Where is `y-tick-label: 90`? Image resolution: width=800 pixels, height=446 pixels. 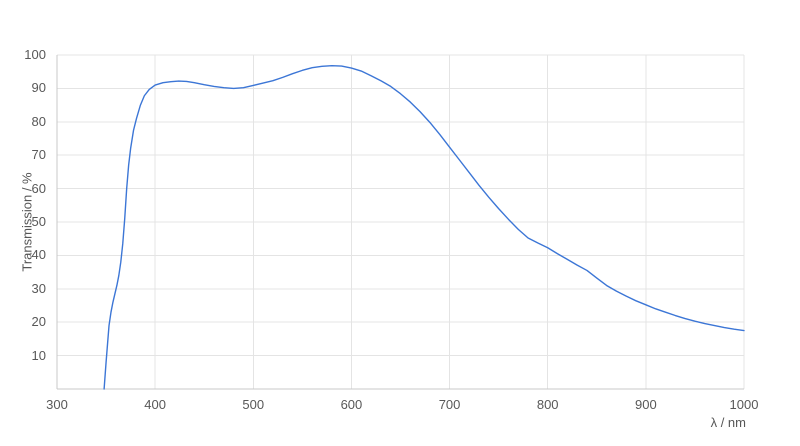
y-tick-label: 90 is located at coordinates (38, 88).